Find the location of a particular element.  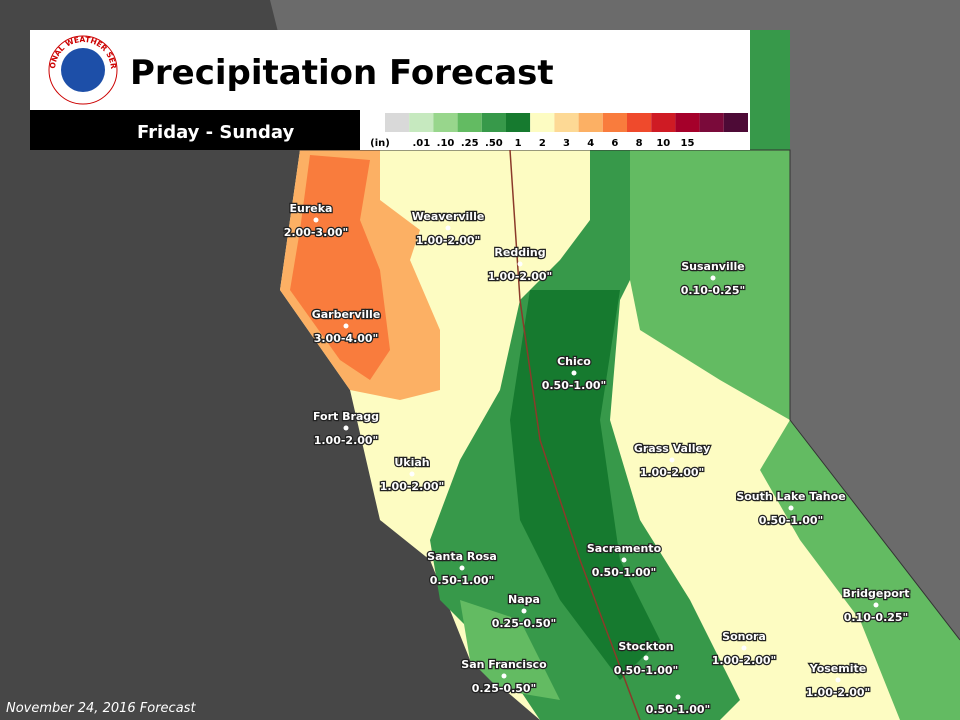

subtitle: Friday - Sunday is located at coordinates (215, 132).